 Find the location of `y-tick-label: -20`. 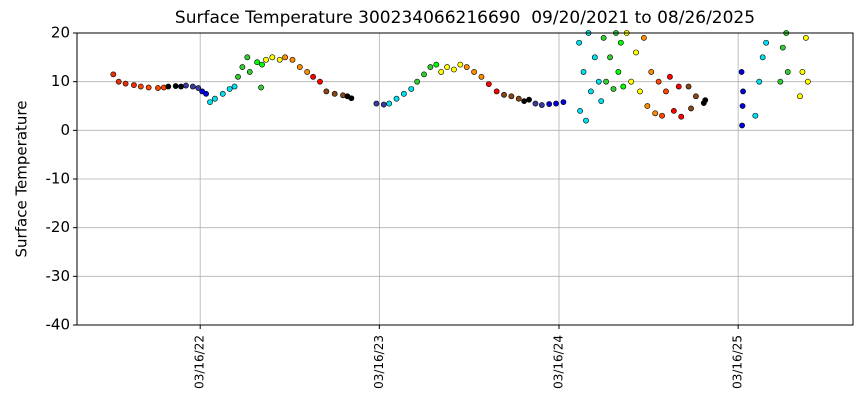

y-tick-label: -20 is located at coordinates (58, 227).